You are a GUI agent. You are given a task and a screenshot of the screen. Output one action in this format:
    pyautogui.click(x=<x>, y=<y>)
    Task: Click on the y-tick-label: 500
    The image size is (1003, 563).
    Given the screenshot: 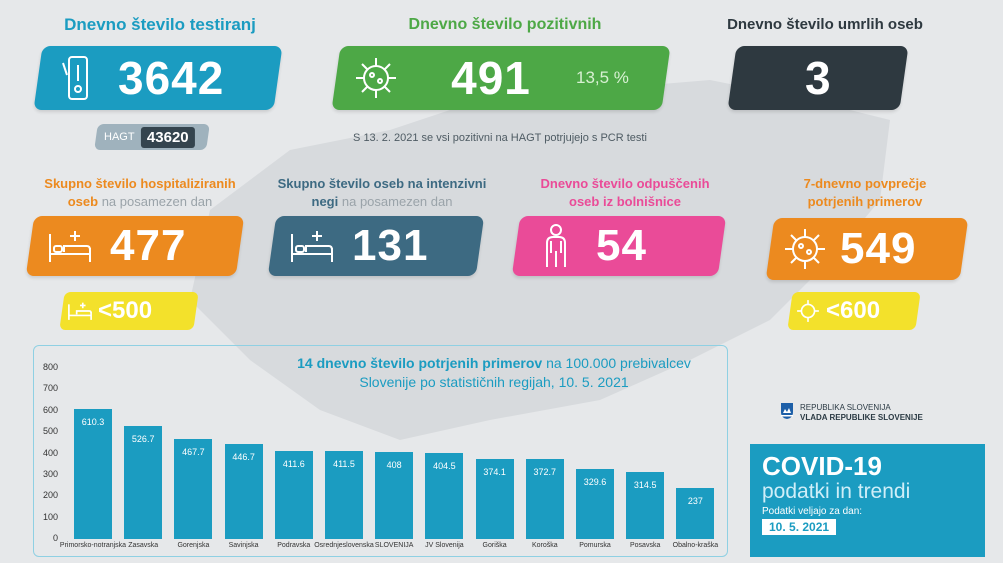 What is the action you would take?
    pyautogui.click(x=50, y=431)
    